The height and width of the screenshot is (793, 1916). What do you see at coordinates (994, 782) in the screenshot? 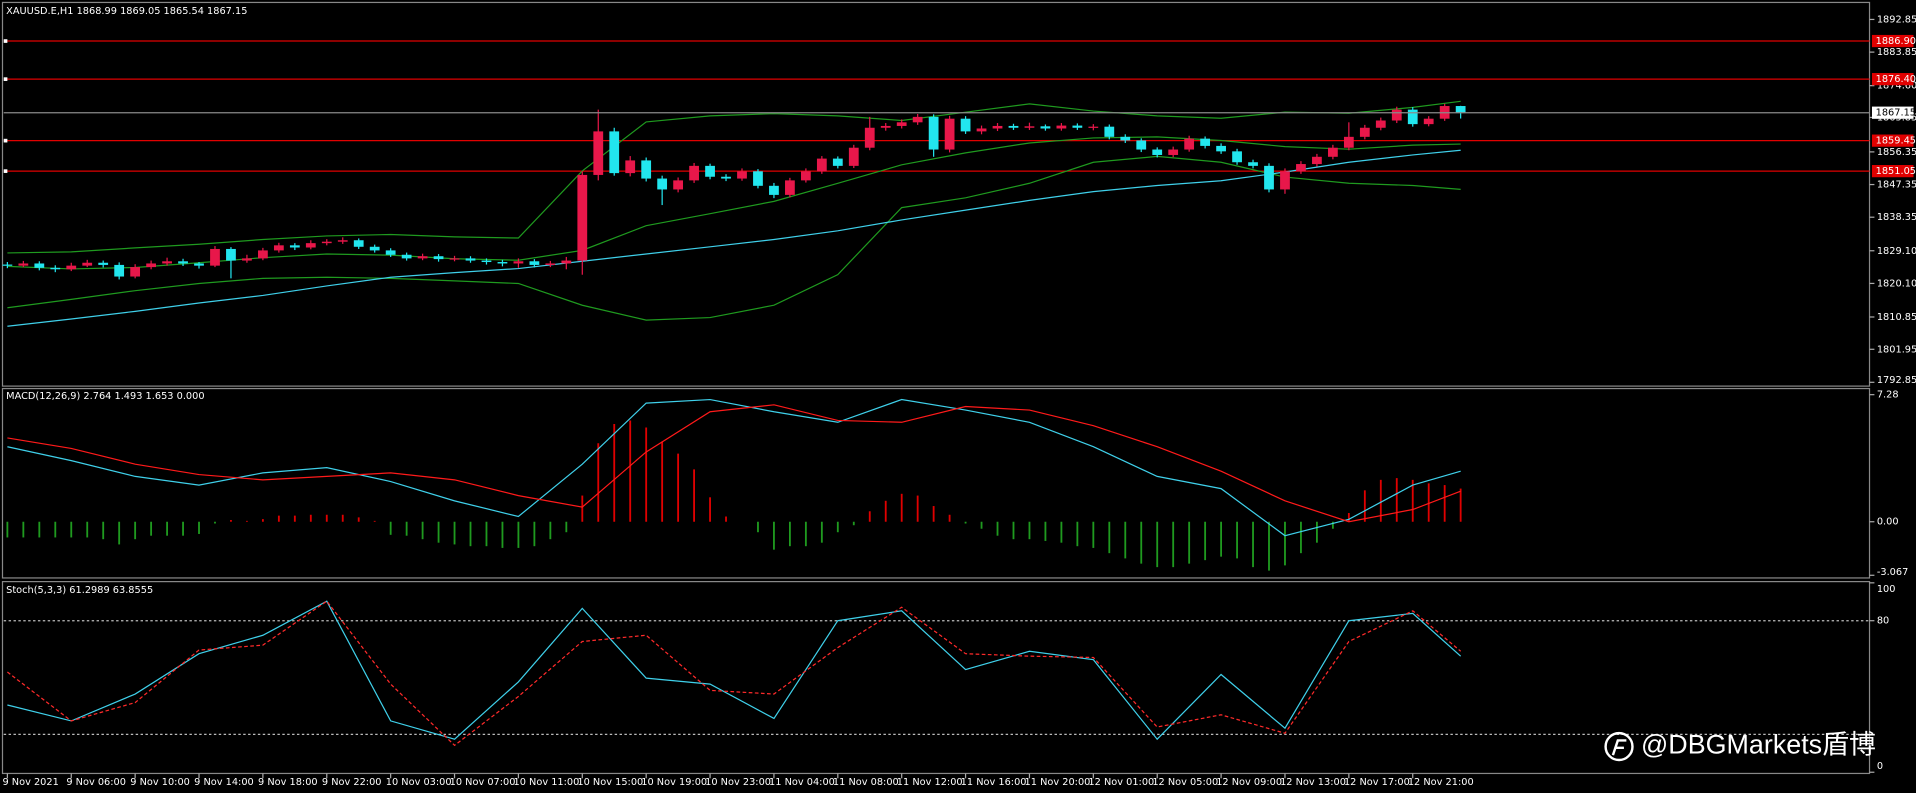
I see `x-tick-label: 11 Nov 16:00` at bounding box center [994, 782].